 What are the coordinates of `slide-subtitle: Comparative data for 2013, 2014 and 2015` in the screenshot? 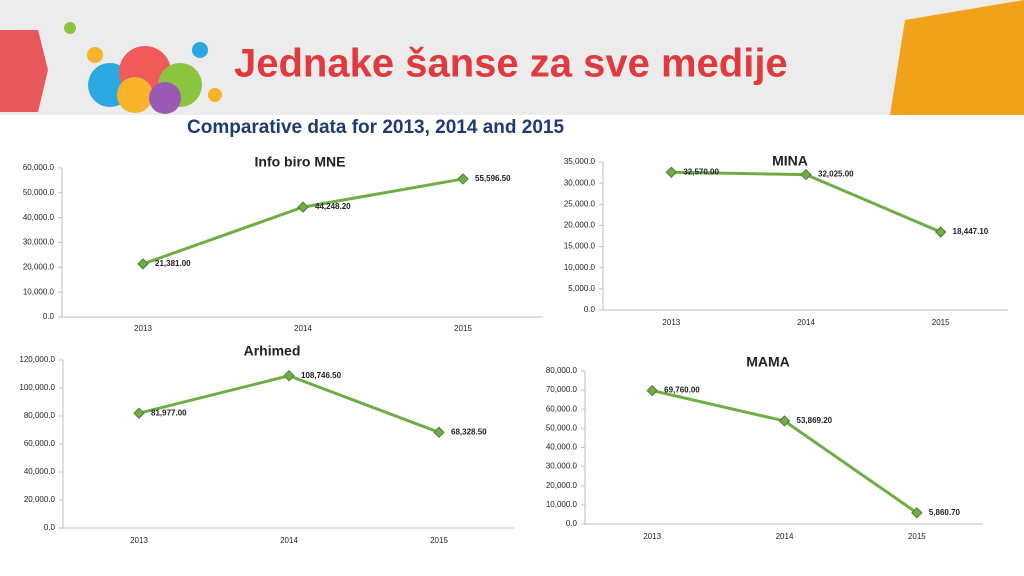 It's located at (375, 127).